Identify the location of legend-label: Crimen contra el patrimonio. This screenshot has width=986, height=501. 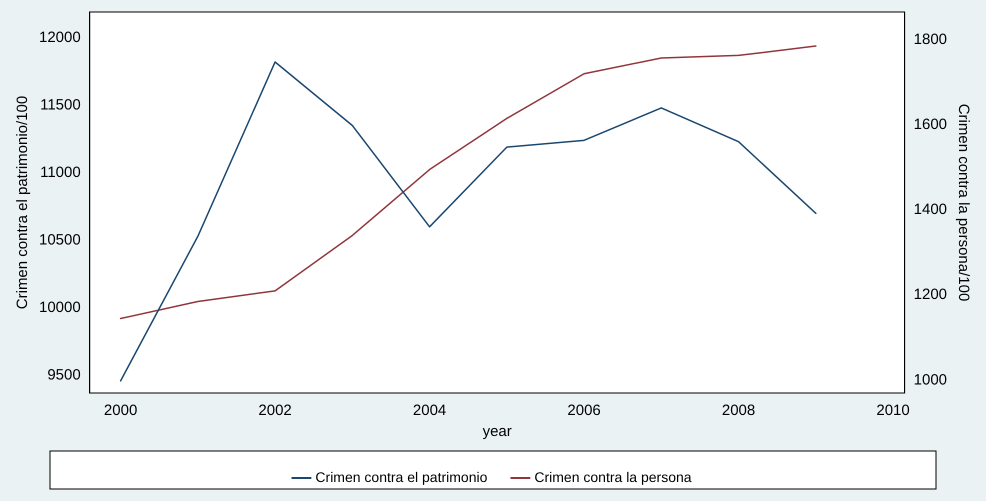
(401, 476).